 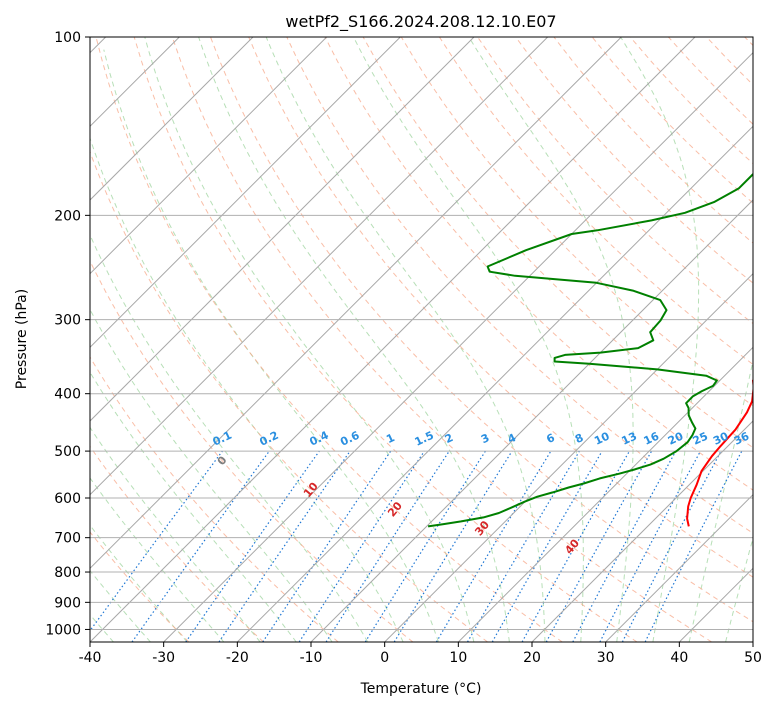 I want to click on x-tick-label: 0, so click(x=384, y=658).